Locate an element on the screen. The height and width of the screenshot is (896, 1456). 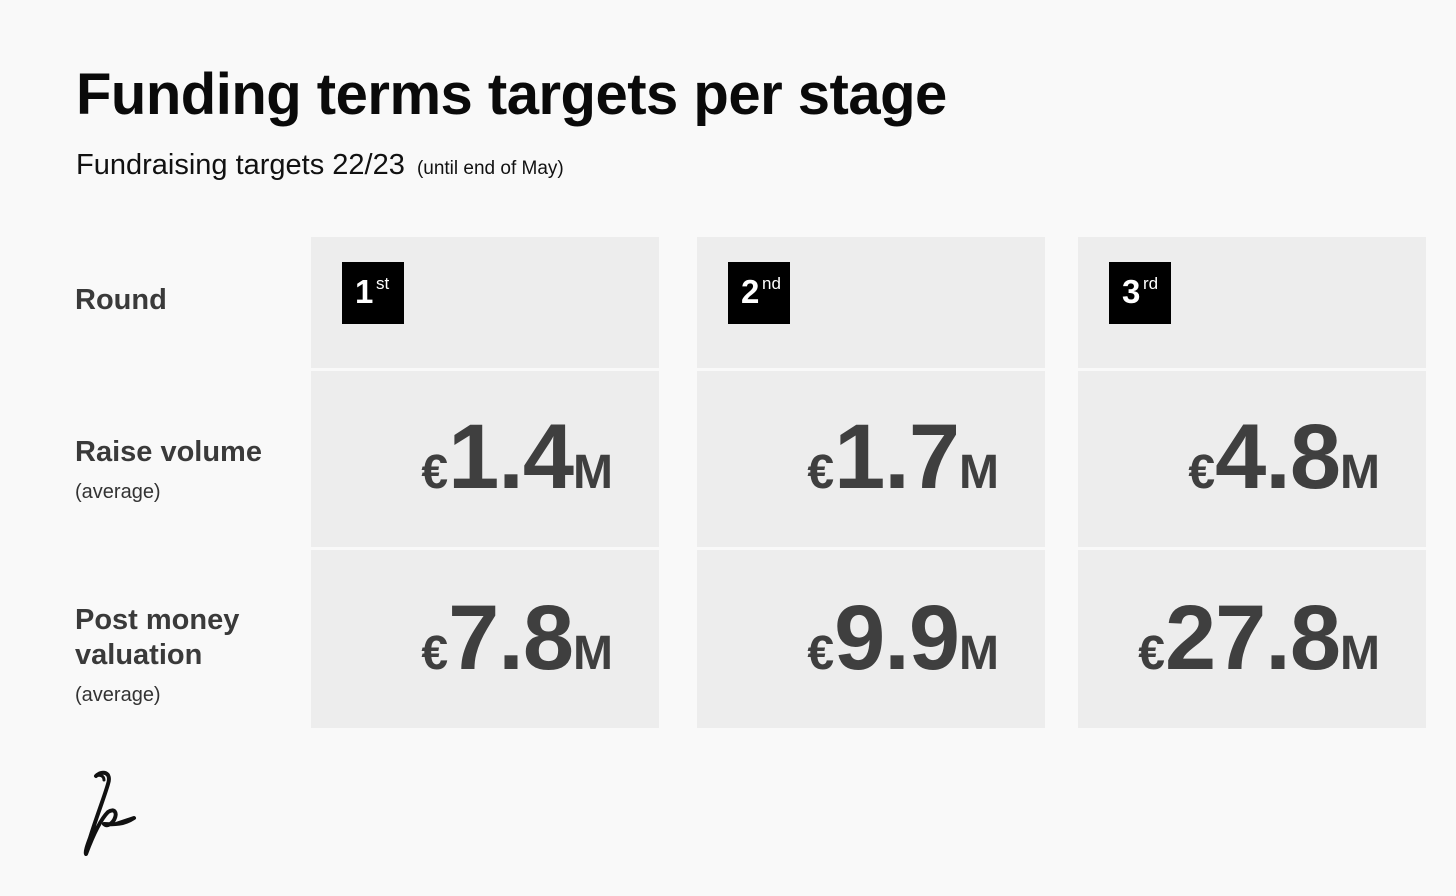
round-cell: 2 nd is located at coordinates (871, 302).